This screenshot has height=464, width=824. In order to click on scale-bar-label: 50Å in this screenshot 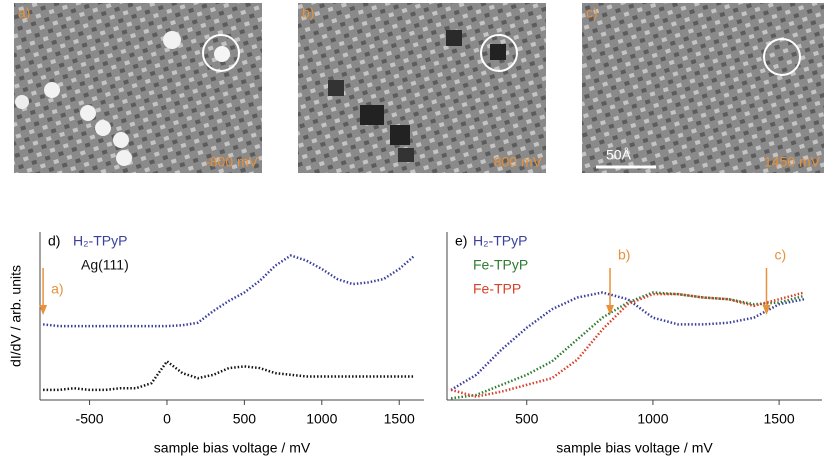, I will do `click(619, 155)`.